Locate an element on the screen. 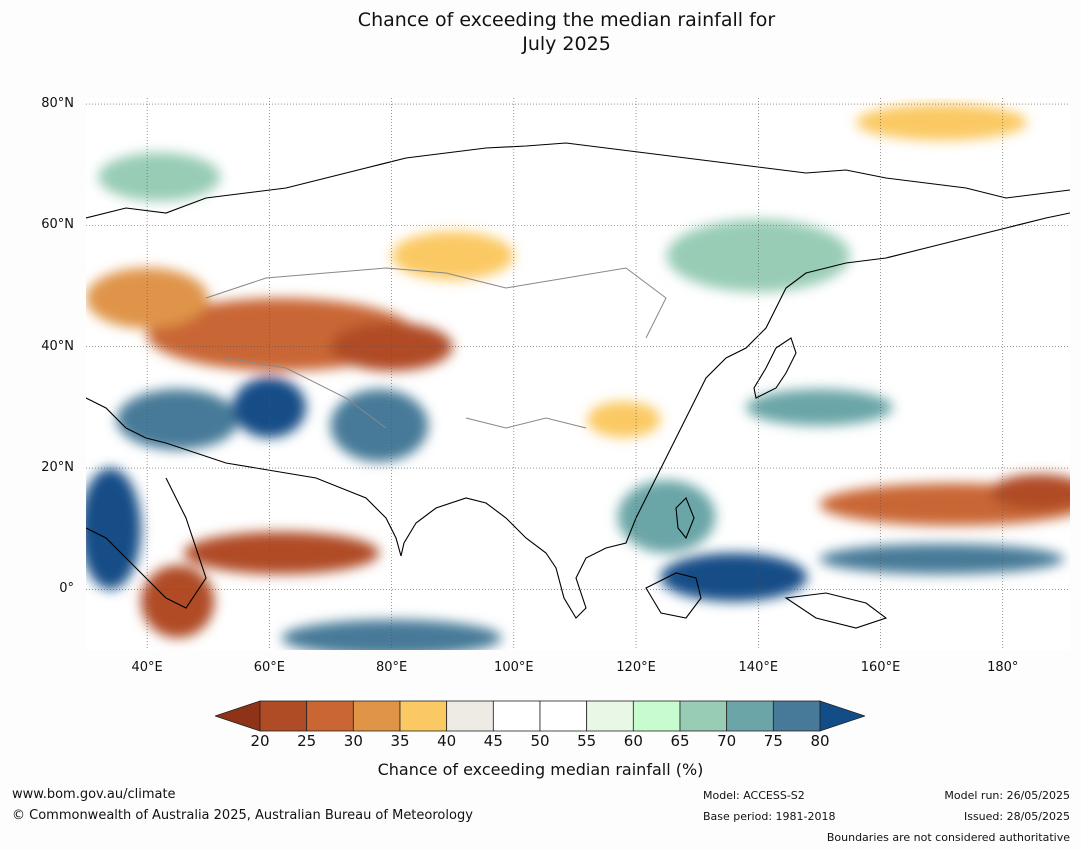 Image resolution: width=1081 pixels, height=850 pixels. region-wet-europe is located at coordinates (159, 177).